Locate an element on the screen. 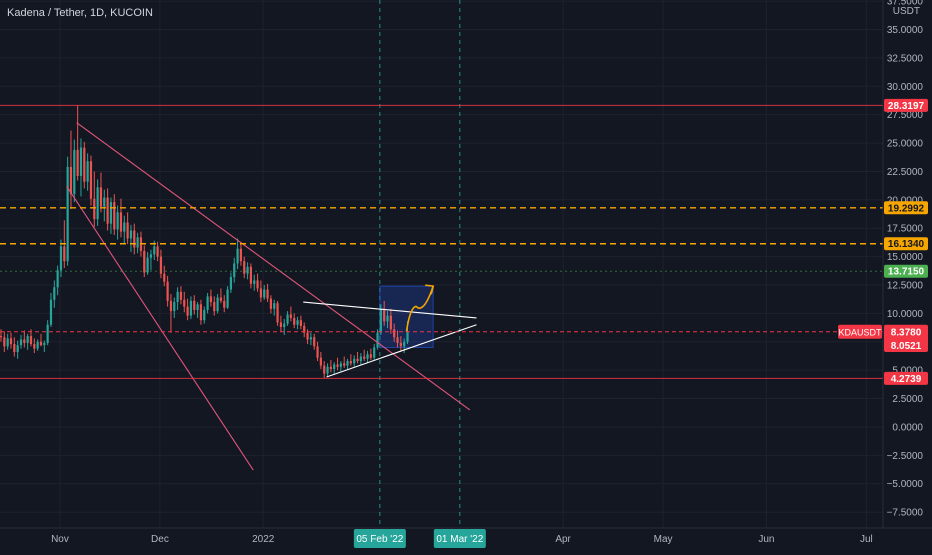 Image resolution: width=932 pixels, height=555 pixels. level-price-label: 28.3197 is located at coordinates (906, 106).